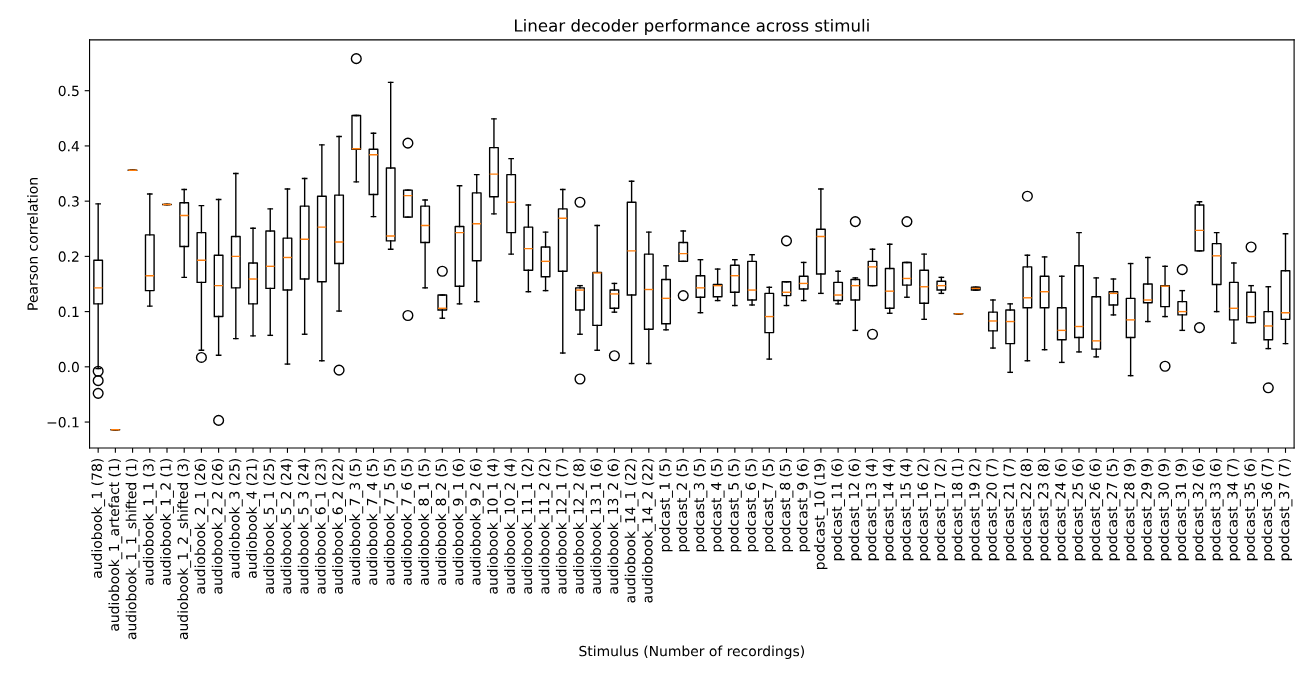 The width and height of the screenshot is (1298, 700). I want to click on x-tick-label: audiobook_8_1 (5), so click(425, 521).